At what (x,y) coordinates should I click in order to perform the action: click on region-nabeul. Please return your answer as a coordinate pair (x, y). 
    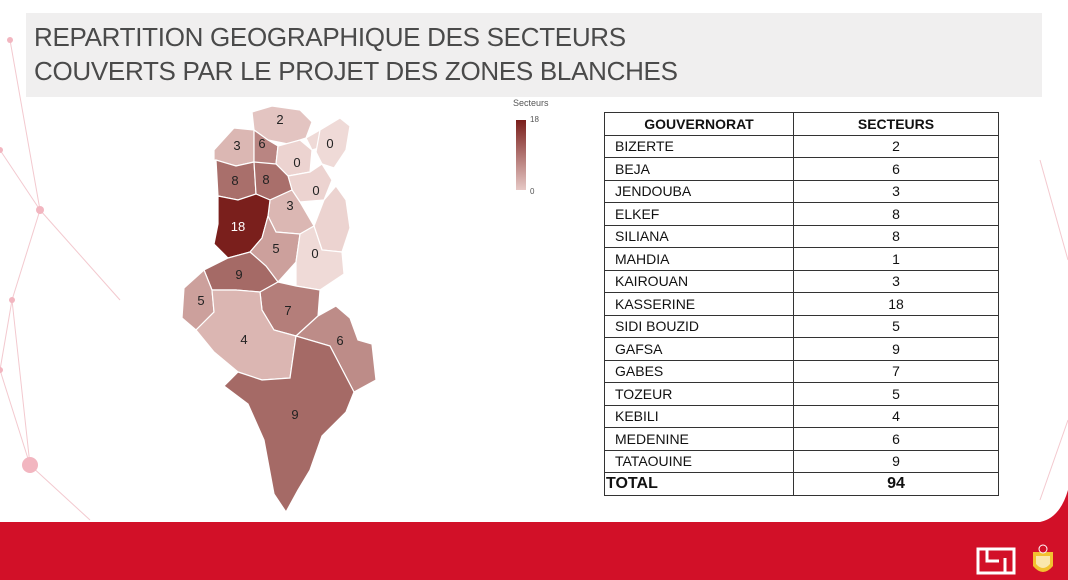
    Looking at the image, I should click on (333, 143).